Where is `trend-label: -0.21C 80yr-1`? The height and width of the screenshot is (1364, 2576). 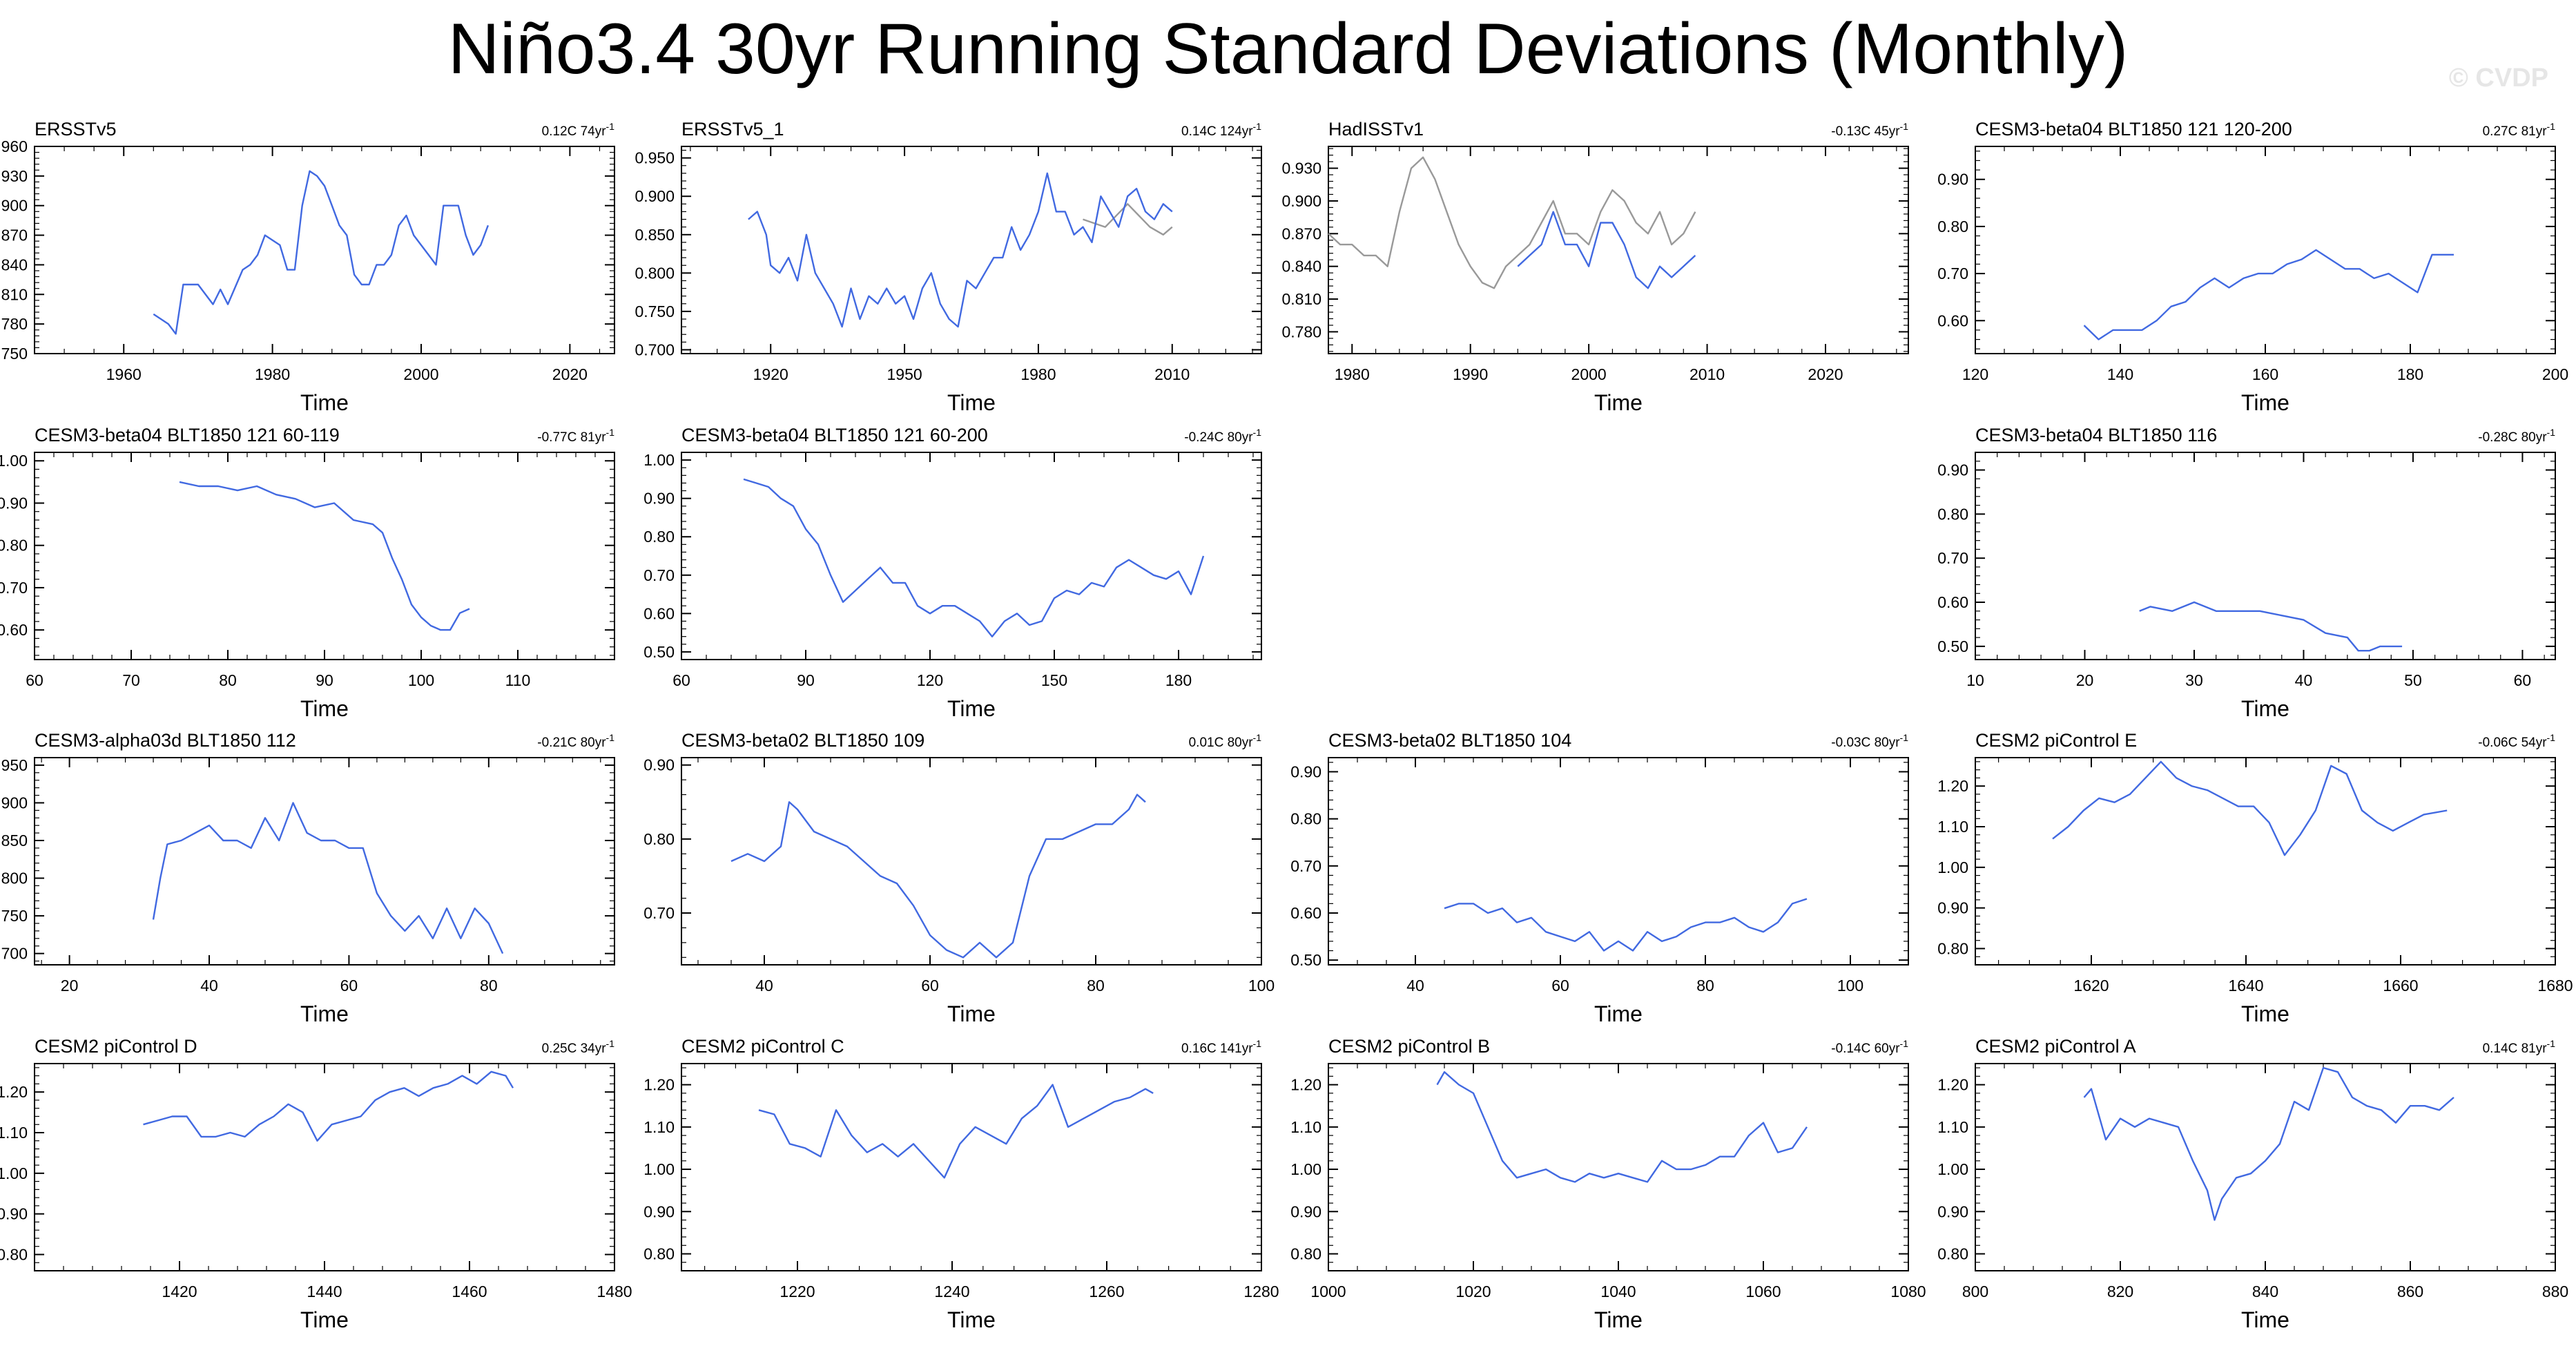 trend-label: -0.21C 80yr-1 is located at coordinates (576, 741).